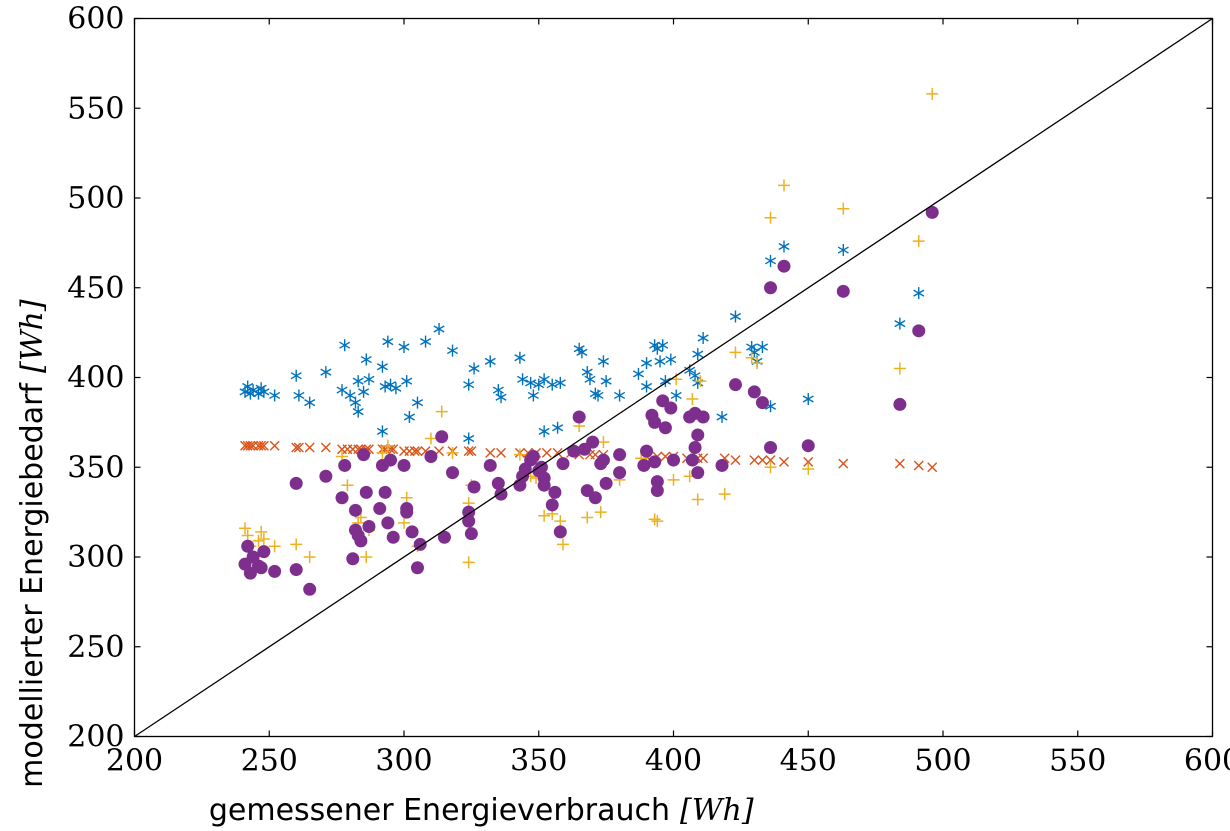  Describe the element at coordinates (32, 585) in the screenshot. I see `y-axis-label: modellierter Energiebedarf` at that location.